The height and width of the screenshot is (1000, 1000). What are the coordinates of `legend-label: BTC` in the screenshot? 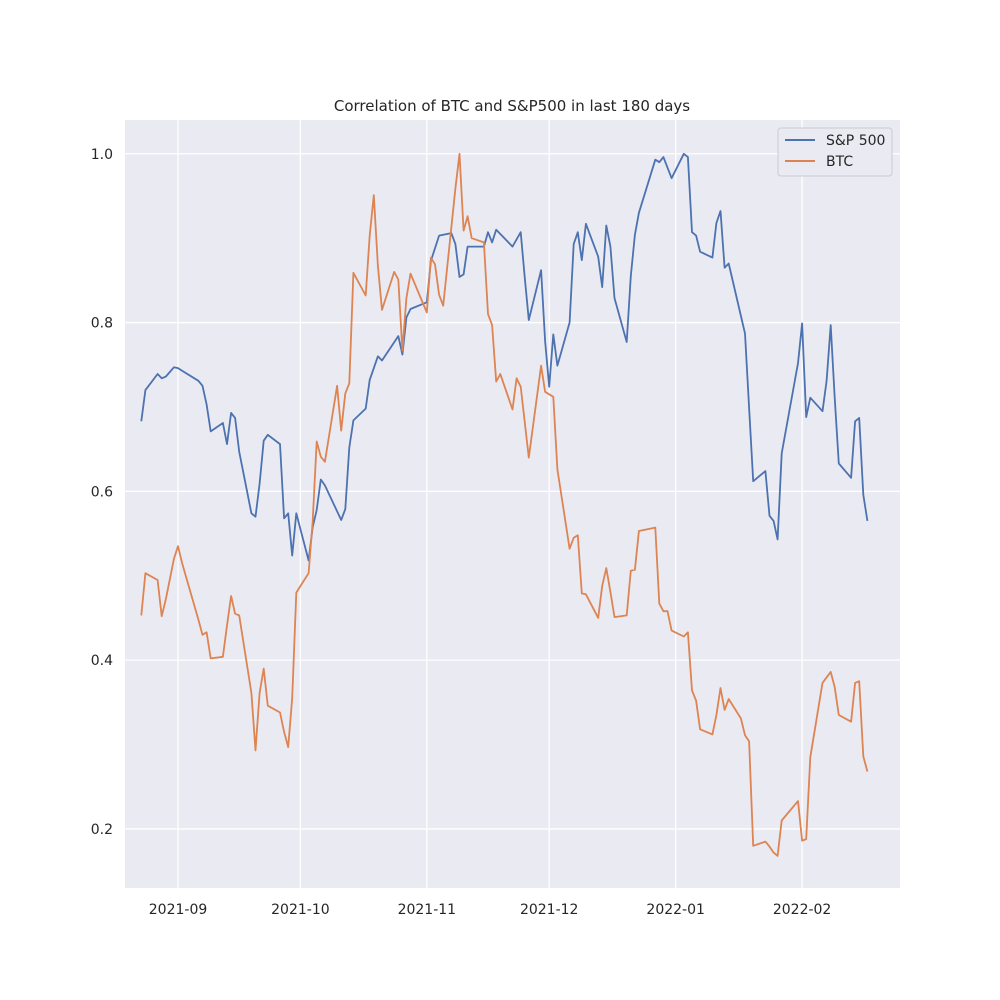 It's located at (839, 162).